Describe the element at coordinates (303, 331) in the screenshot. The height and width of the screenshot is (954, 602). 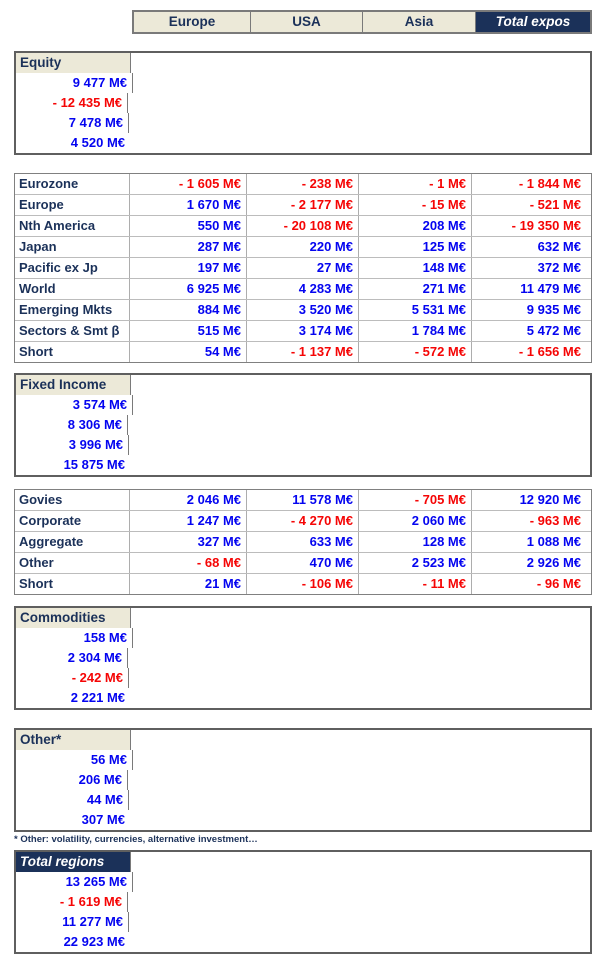
I see `value-cell-usa: 3 174 M€` at that location.